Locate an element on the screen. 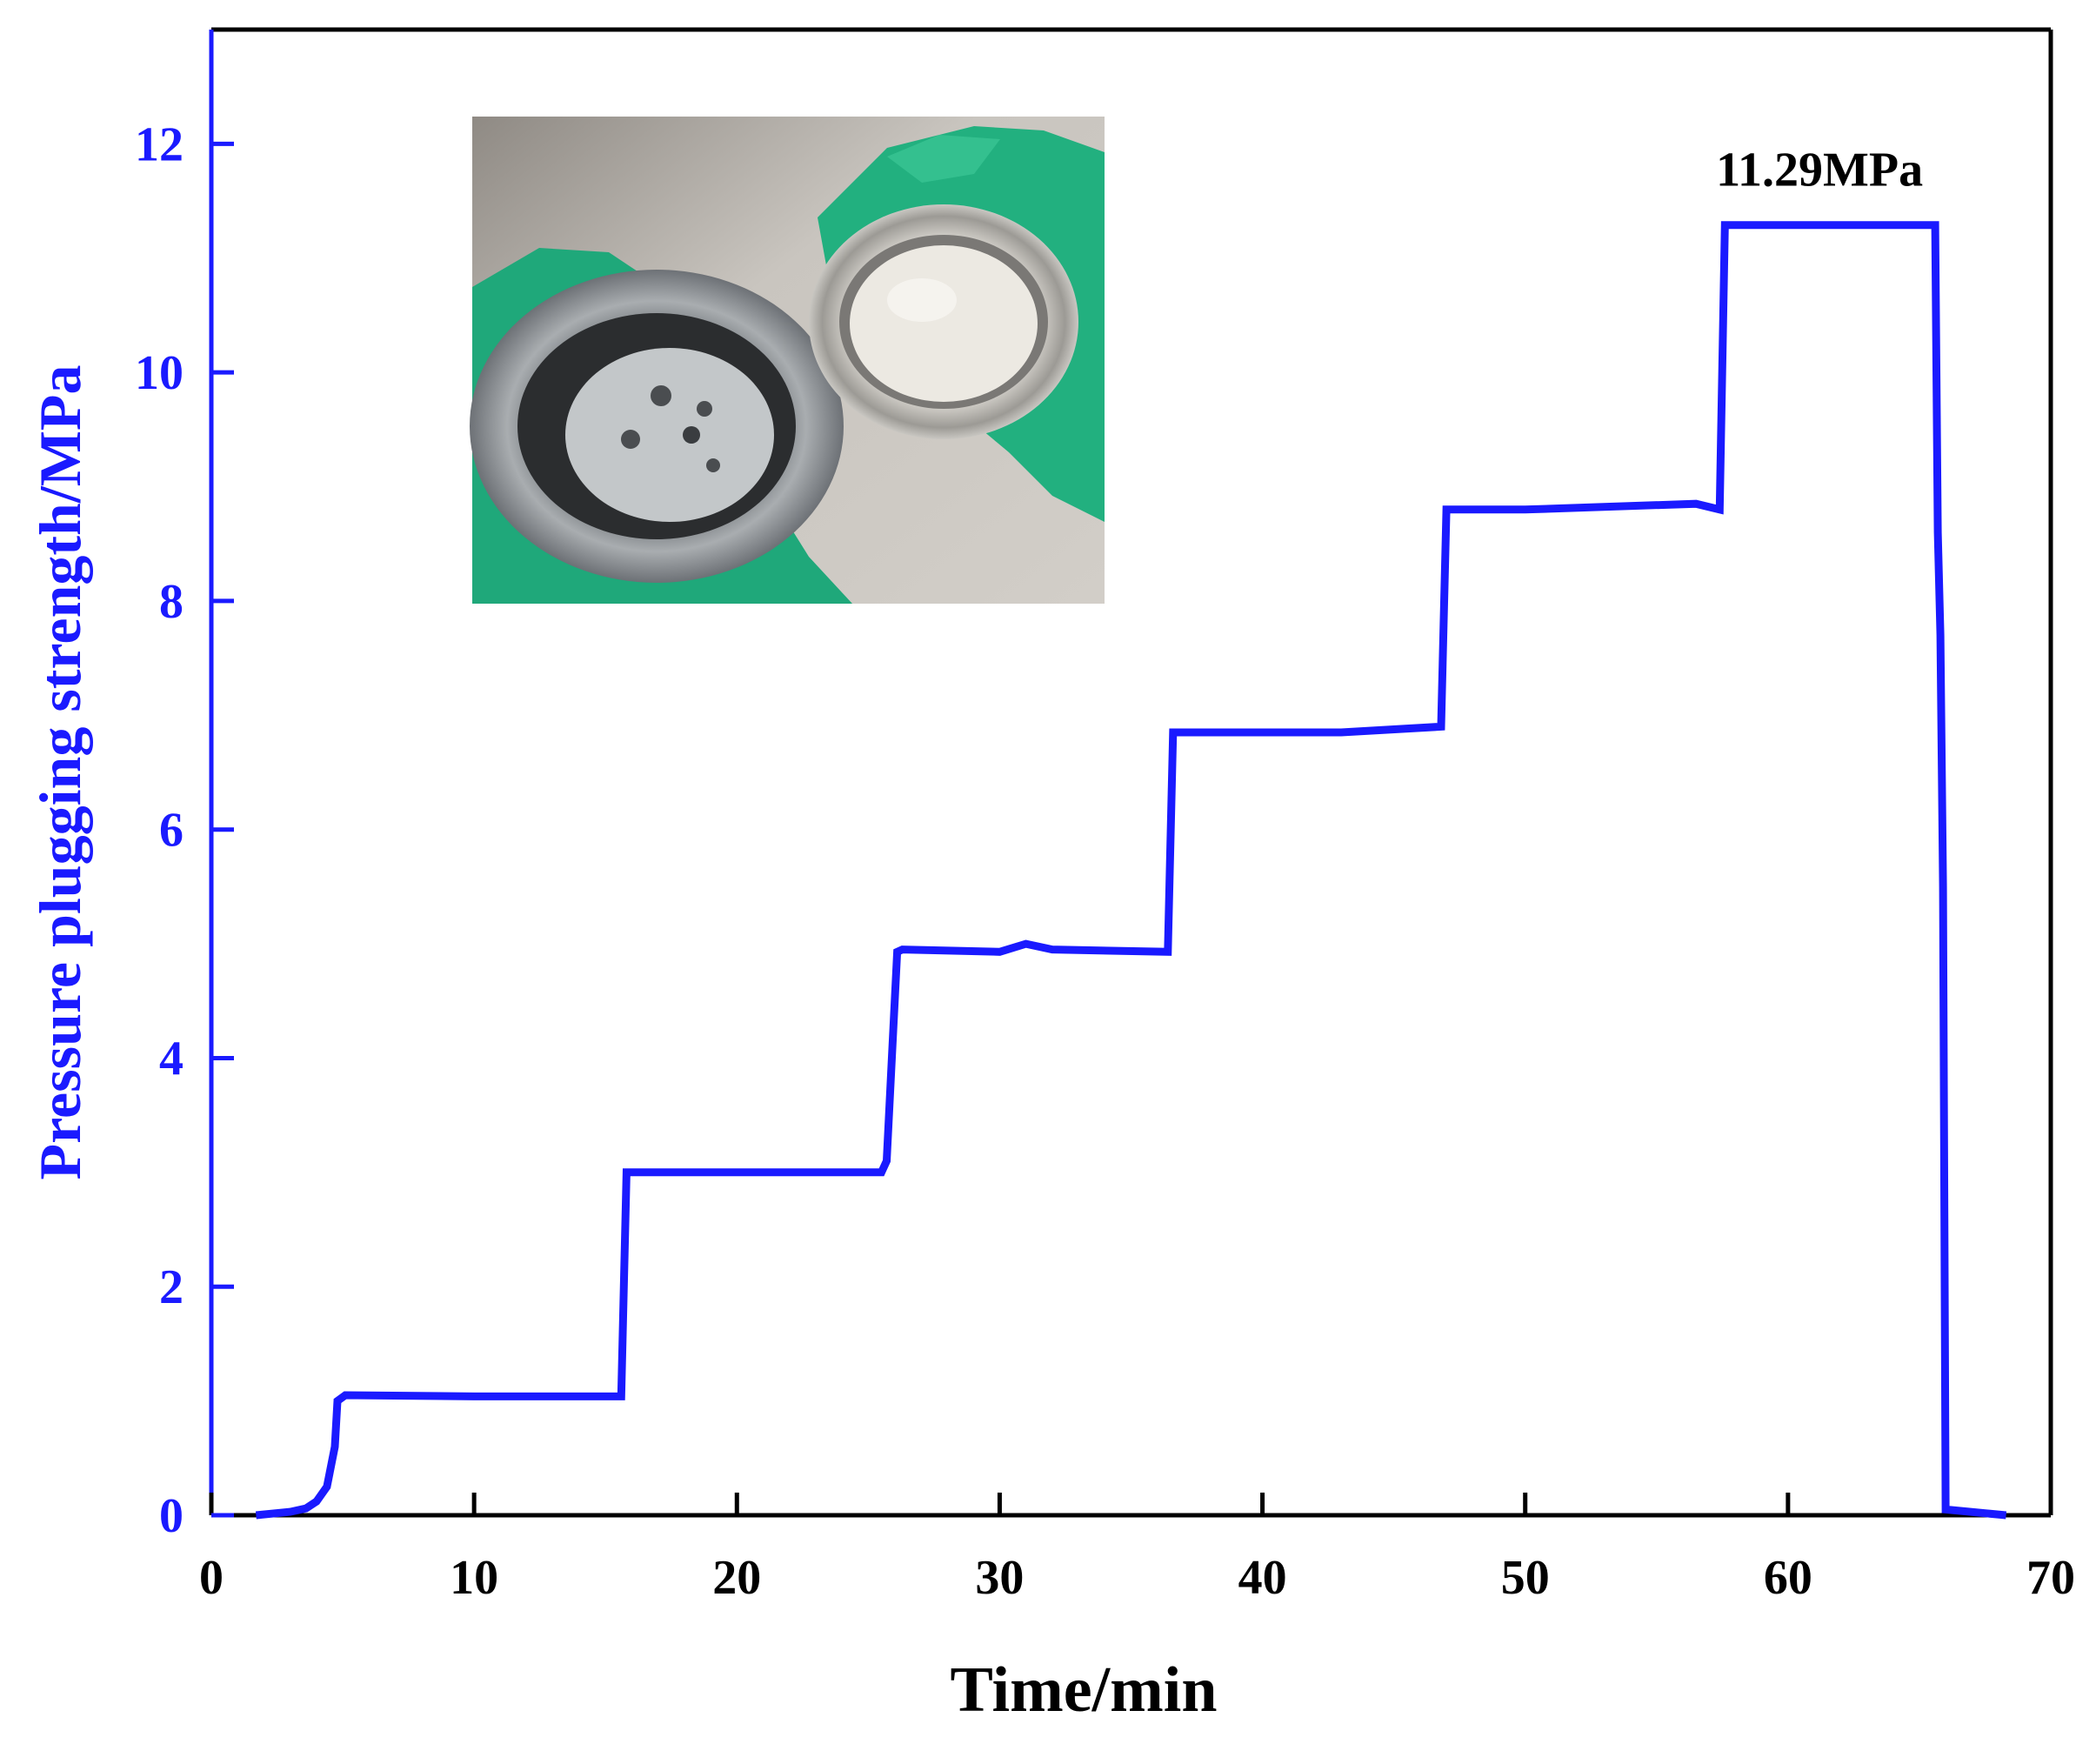  inset-photo is located at coordinates (787, 360).